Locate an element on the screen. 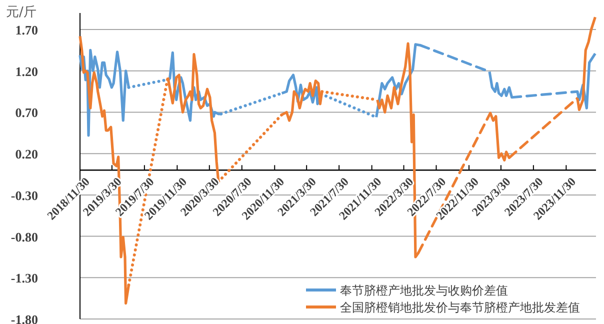  y-tick-label: -1.80 is located at coordinates (24, 318).